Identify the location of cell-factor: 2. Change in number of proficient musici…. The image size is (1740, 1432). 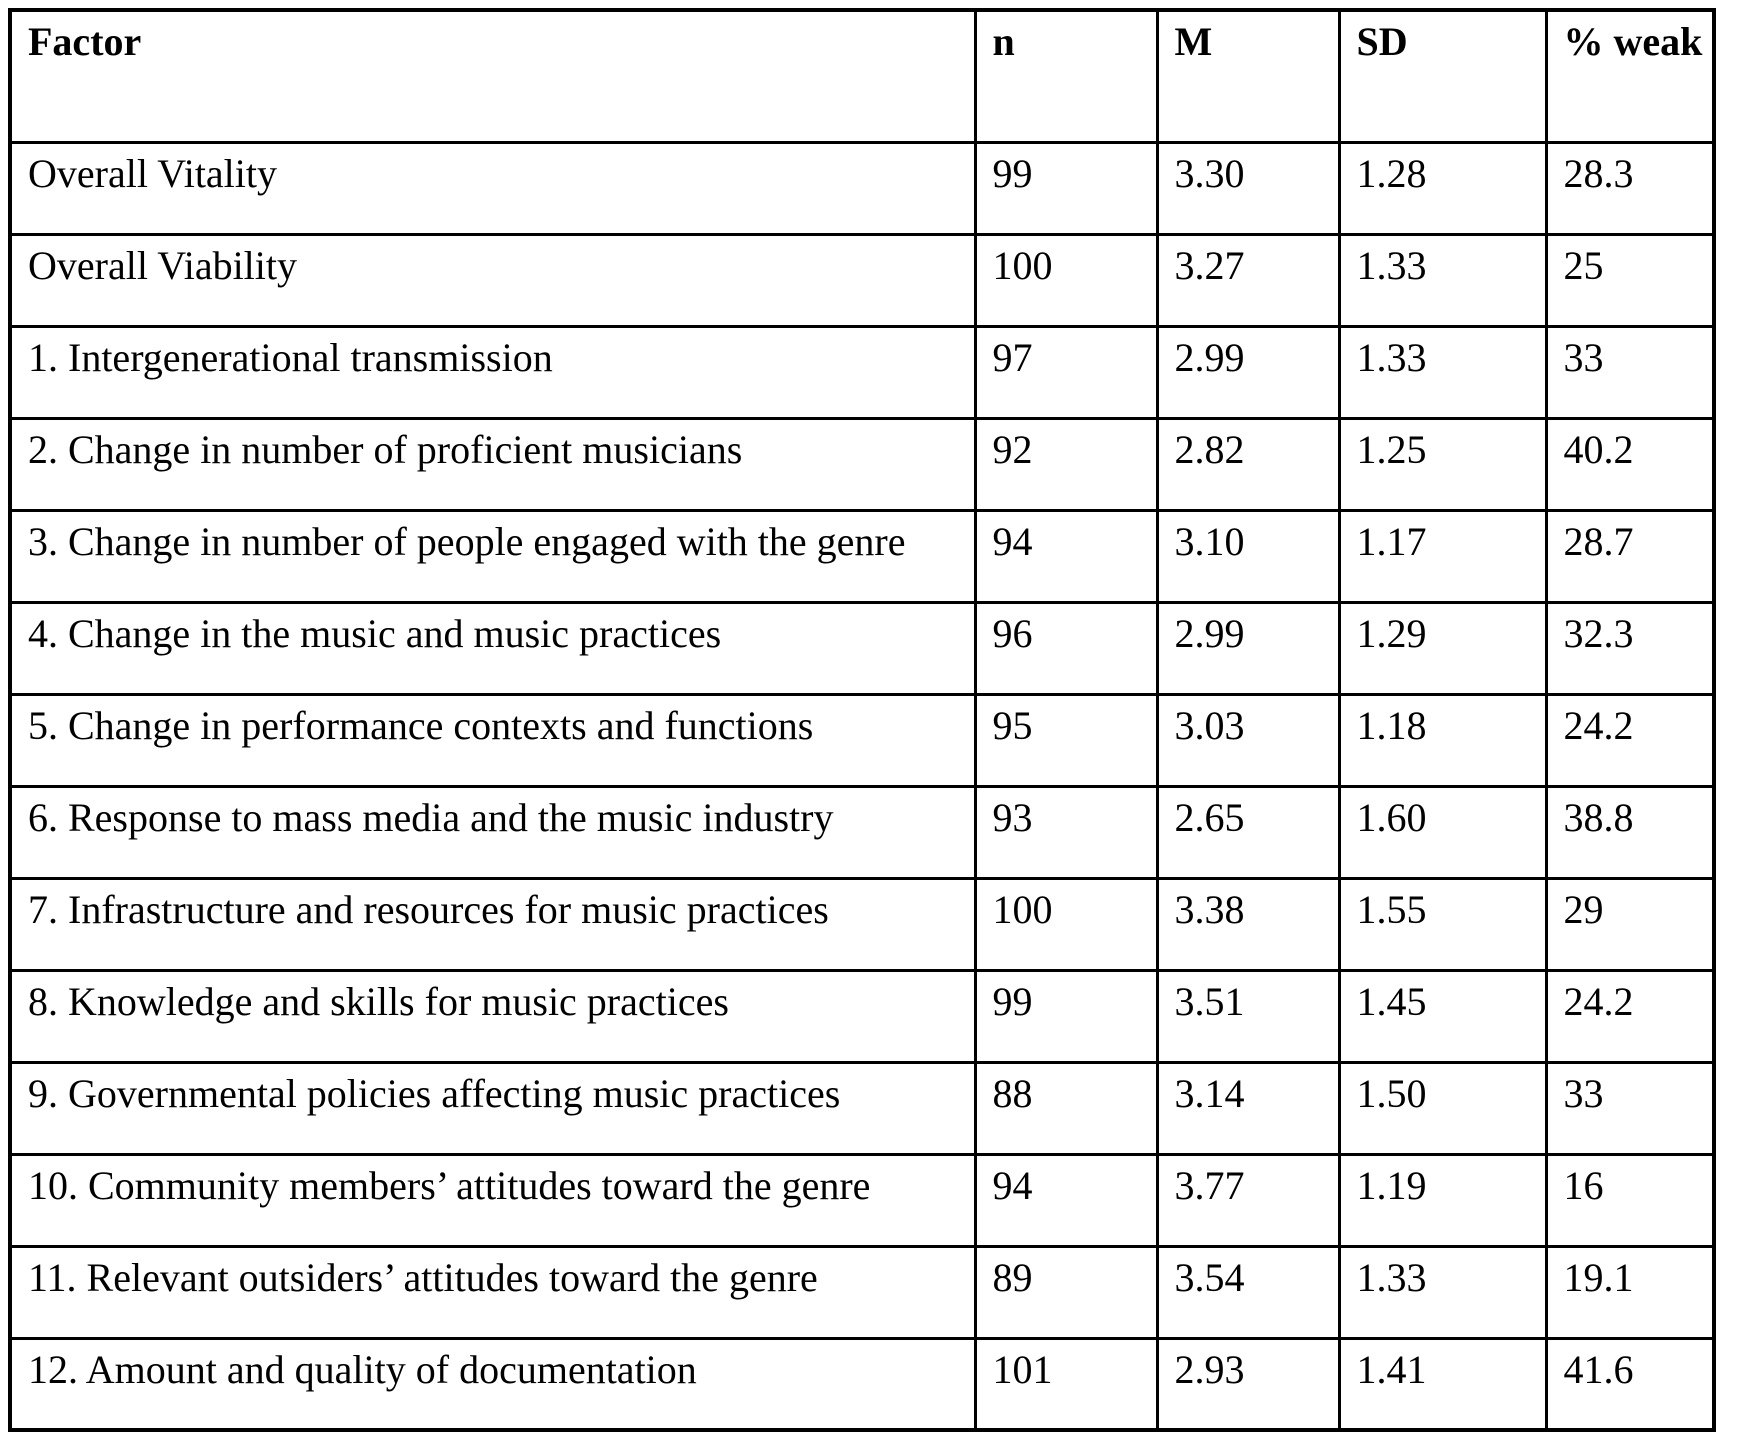
(492, 464).